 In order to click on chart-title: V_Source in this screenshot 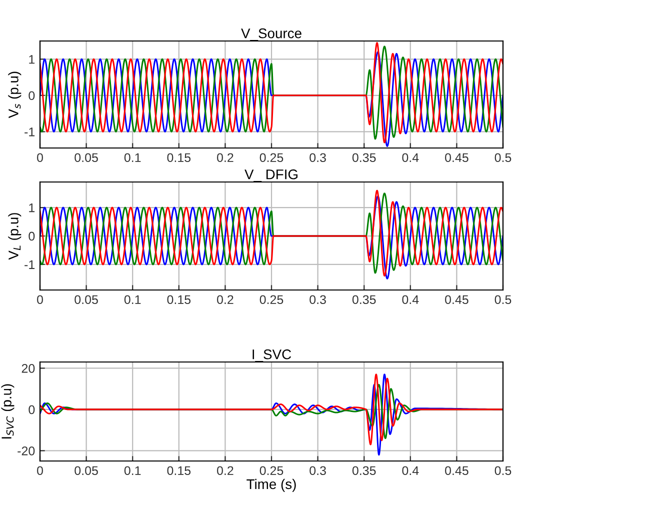, I will do `click(271, 34)`.